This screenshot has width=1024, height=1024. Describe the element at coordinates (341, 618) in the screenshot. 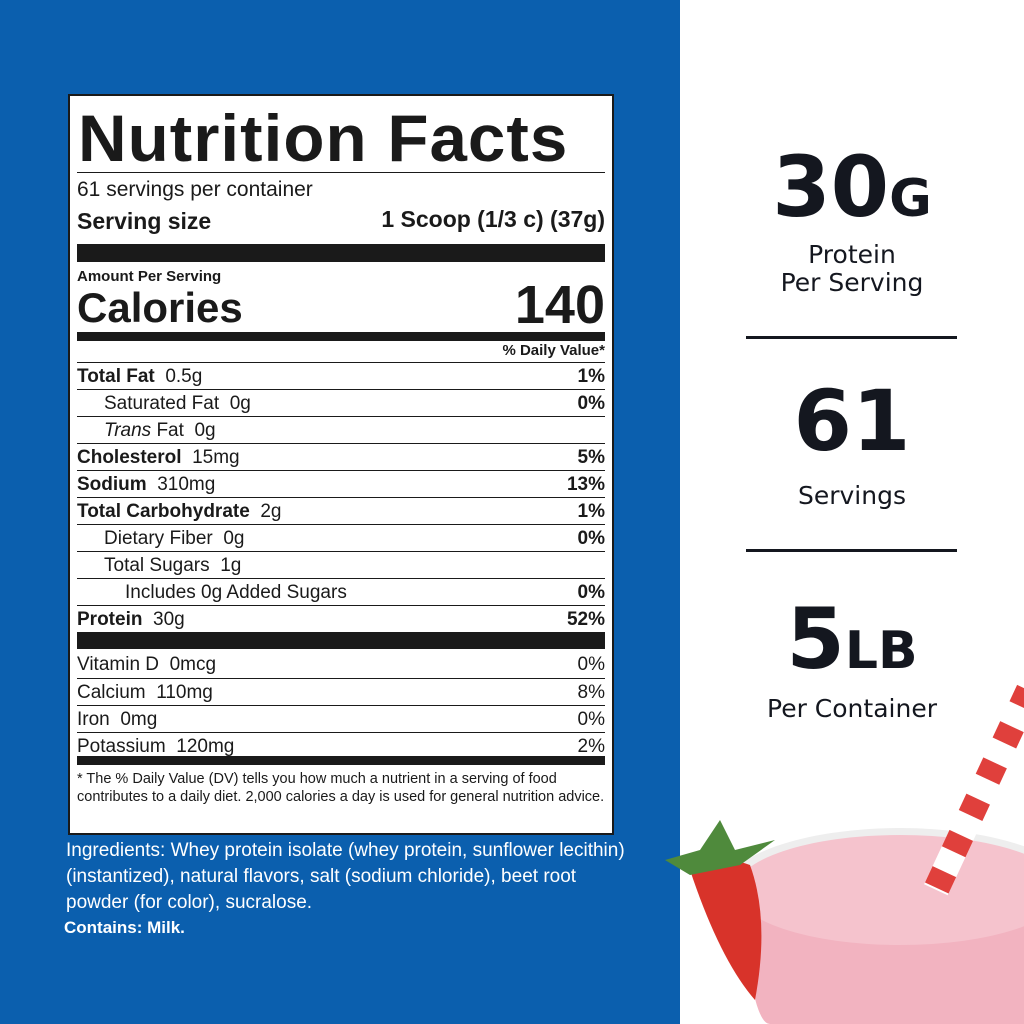

I see `nutrient-row: Protein 30g 52%` at that location.